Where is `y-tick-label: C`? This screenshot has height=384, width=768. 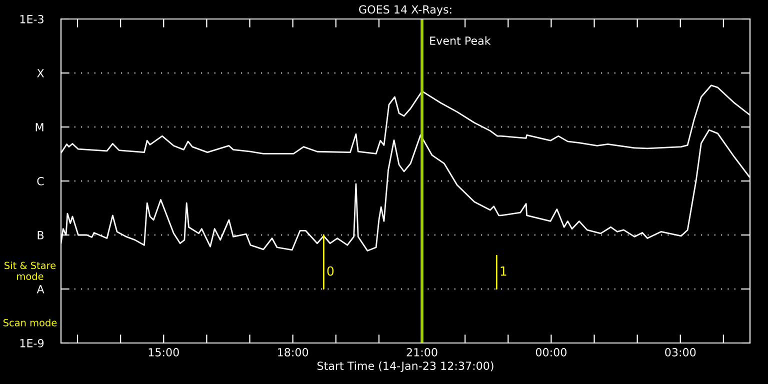 y-tick-label: C is located at coordinates (40, 181).